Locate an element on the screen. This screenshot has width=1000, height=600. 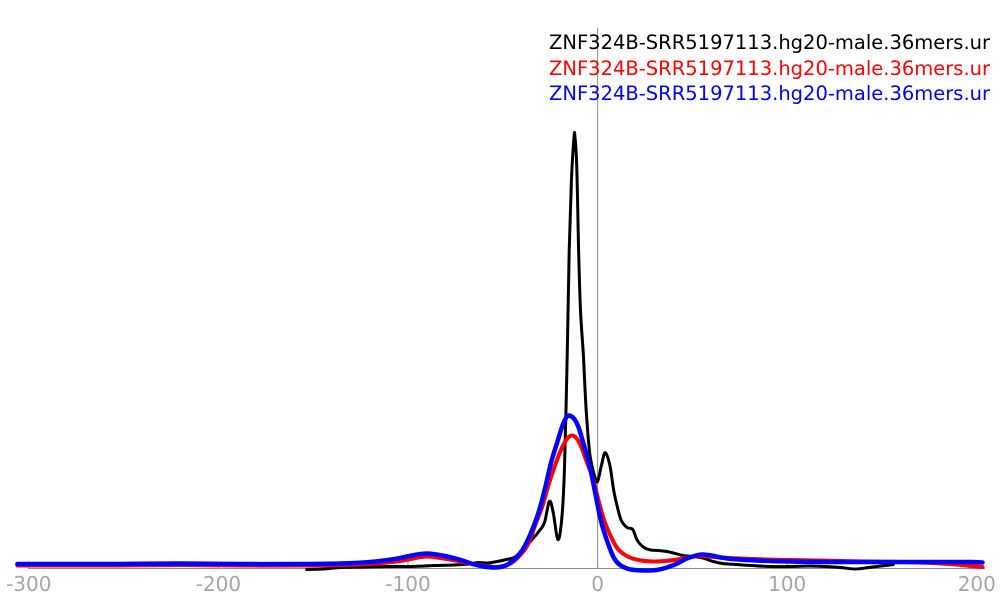
x-tick-label: 0 is located at coordinates (597, 584).